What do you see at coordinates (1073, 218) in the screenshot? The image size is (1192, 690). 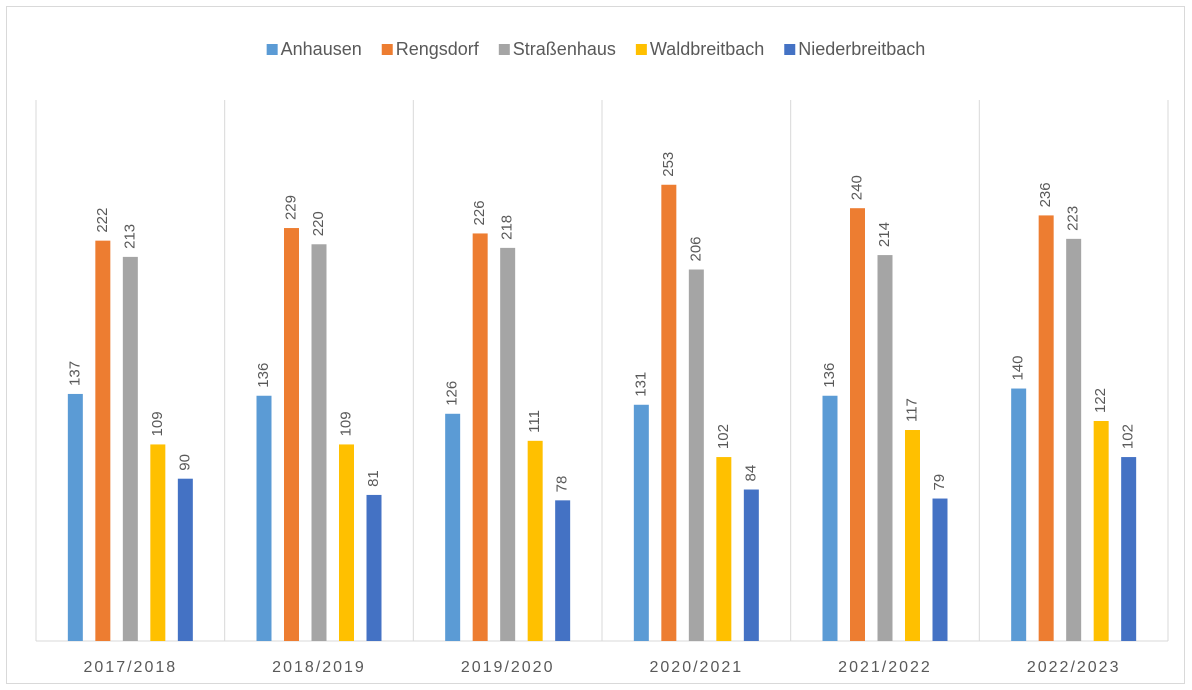 I see `data-label: 223` at bounding box center [1073, 218].